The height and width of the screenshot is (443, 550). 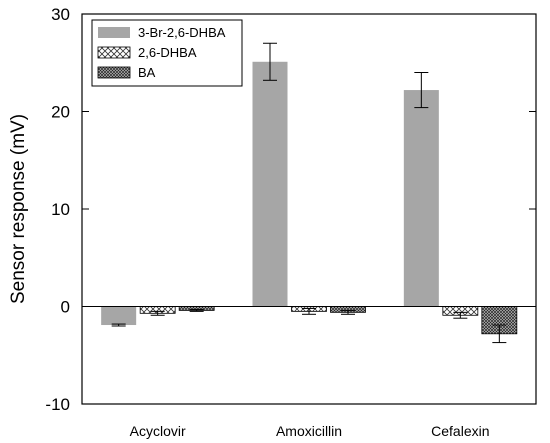 I want to click on x-category-label: Amoxicillin, so click(x=309, y=431).